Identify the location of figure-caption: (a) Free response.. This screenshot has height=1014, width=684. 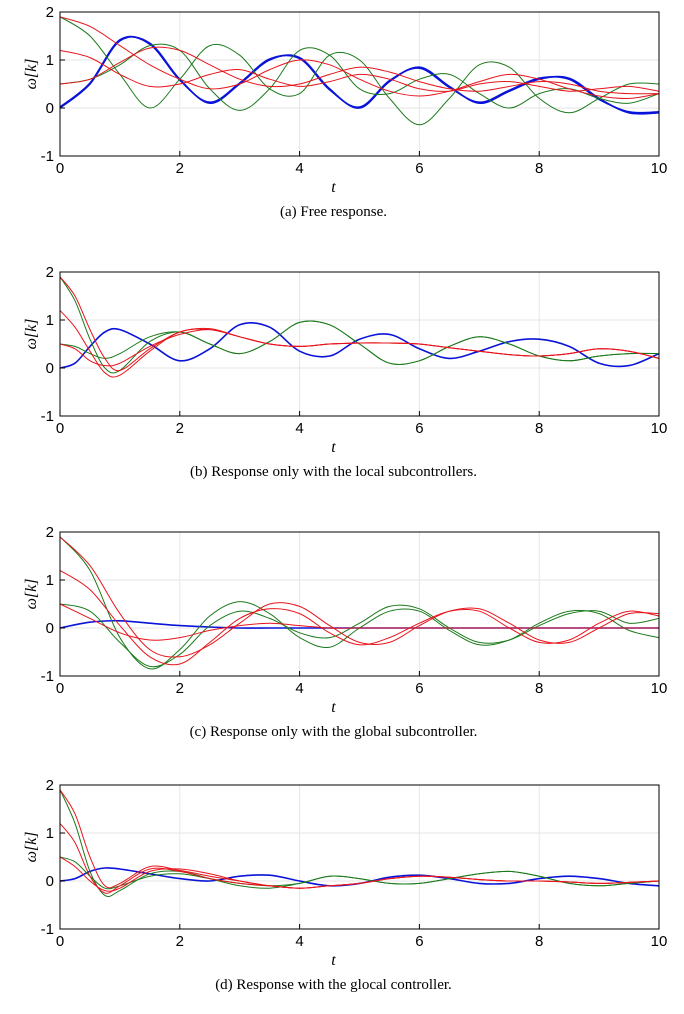
(333, 212).